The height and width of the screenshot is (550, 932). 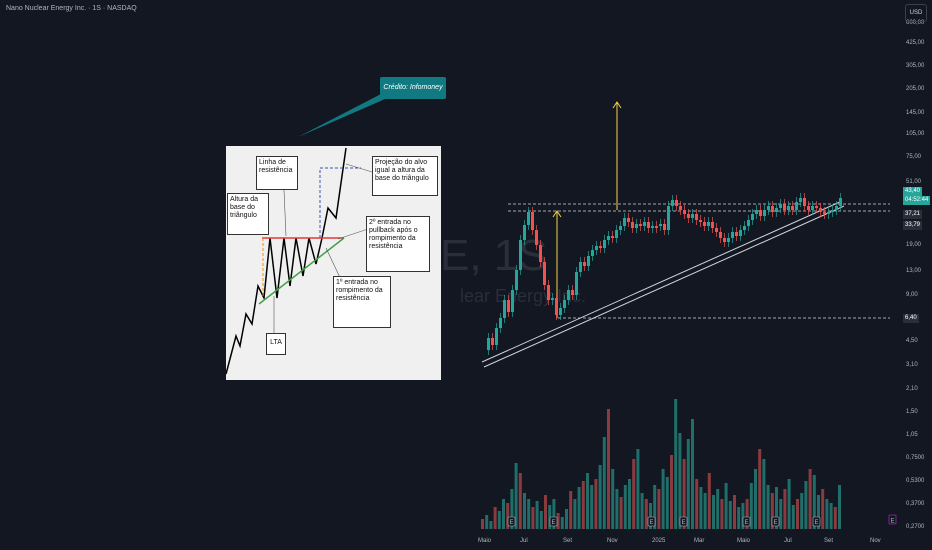 I want to click on time-tick-label: Nov, so click(x=875, y=541).